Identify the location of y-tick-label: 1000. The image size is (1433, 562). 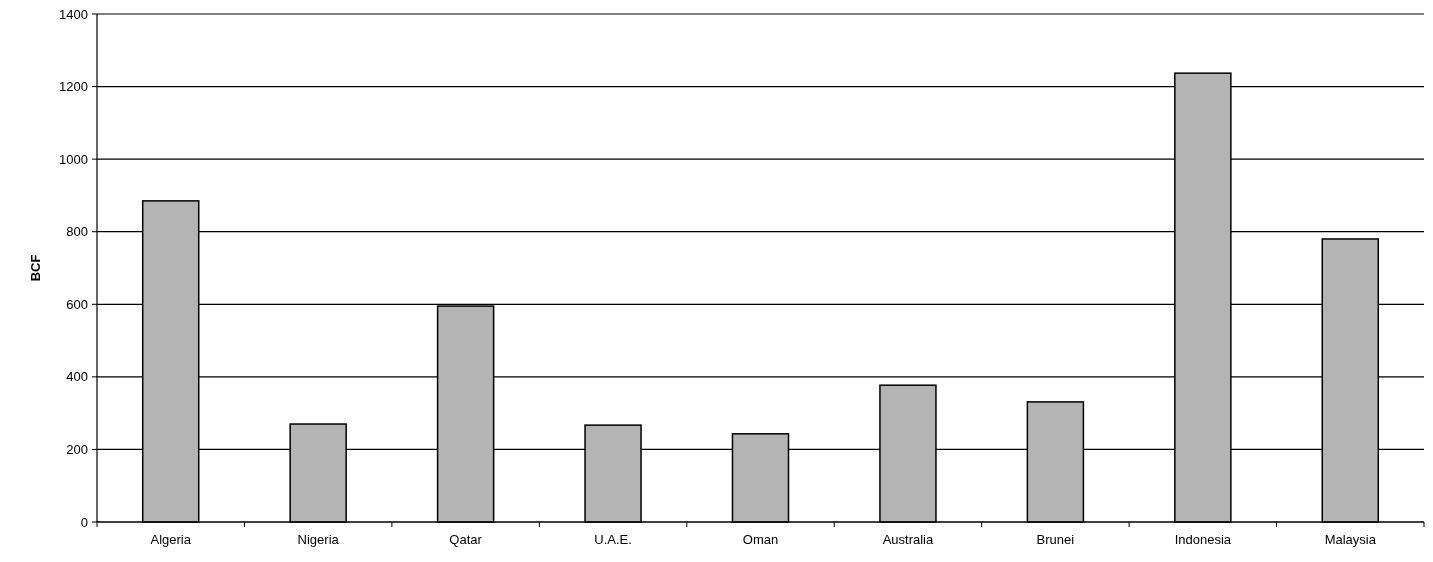
(73, 159).